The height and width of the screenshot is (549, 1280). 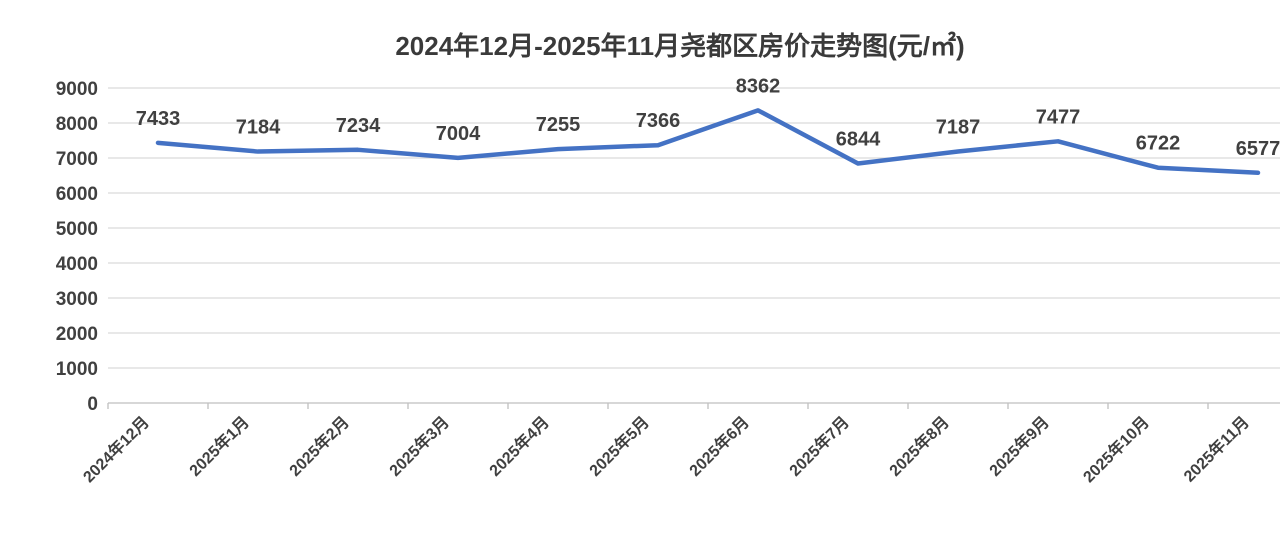 What do you see at coordinates (1058, 117) in the screenshot?
I see `svg-text: 7477` at bounding box center [1058, 117].